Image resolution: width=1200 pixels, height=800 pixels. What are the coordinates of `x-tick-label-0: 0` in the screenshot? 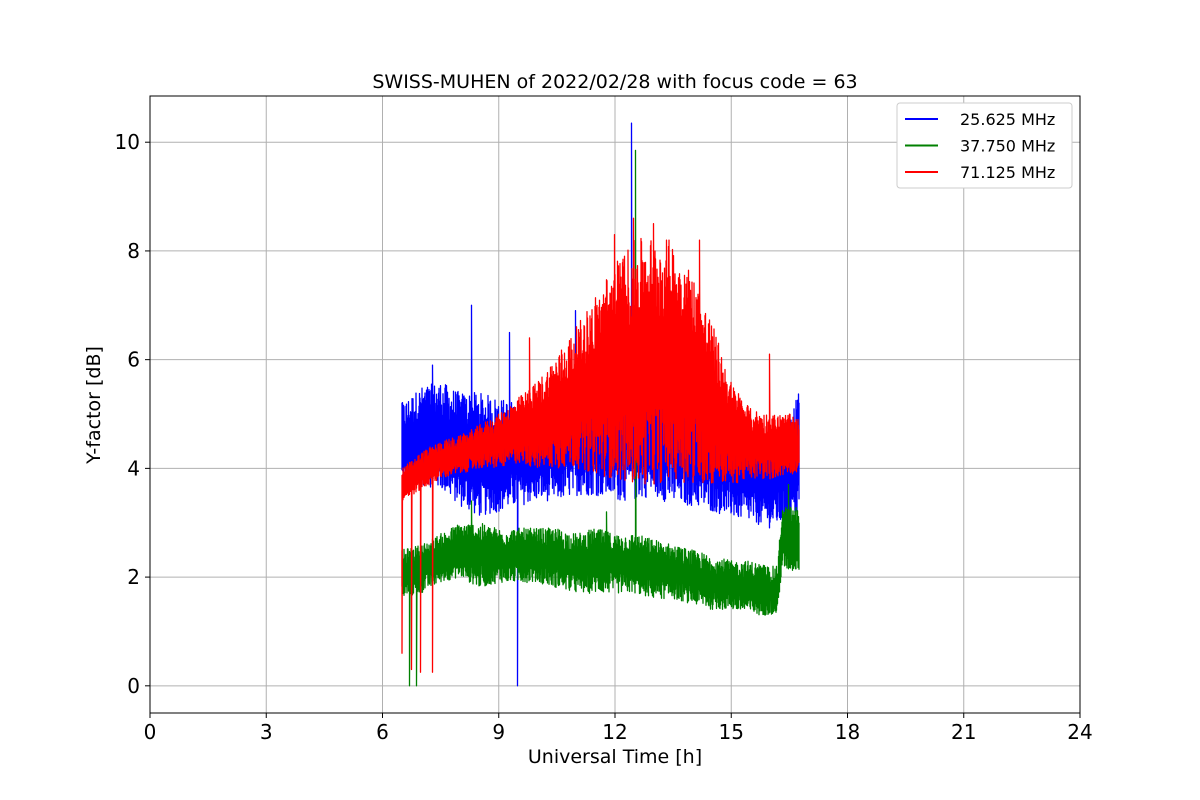 It's located at (150, 732).